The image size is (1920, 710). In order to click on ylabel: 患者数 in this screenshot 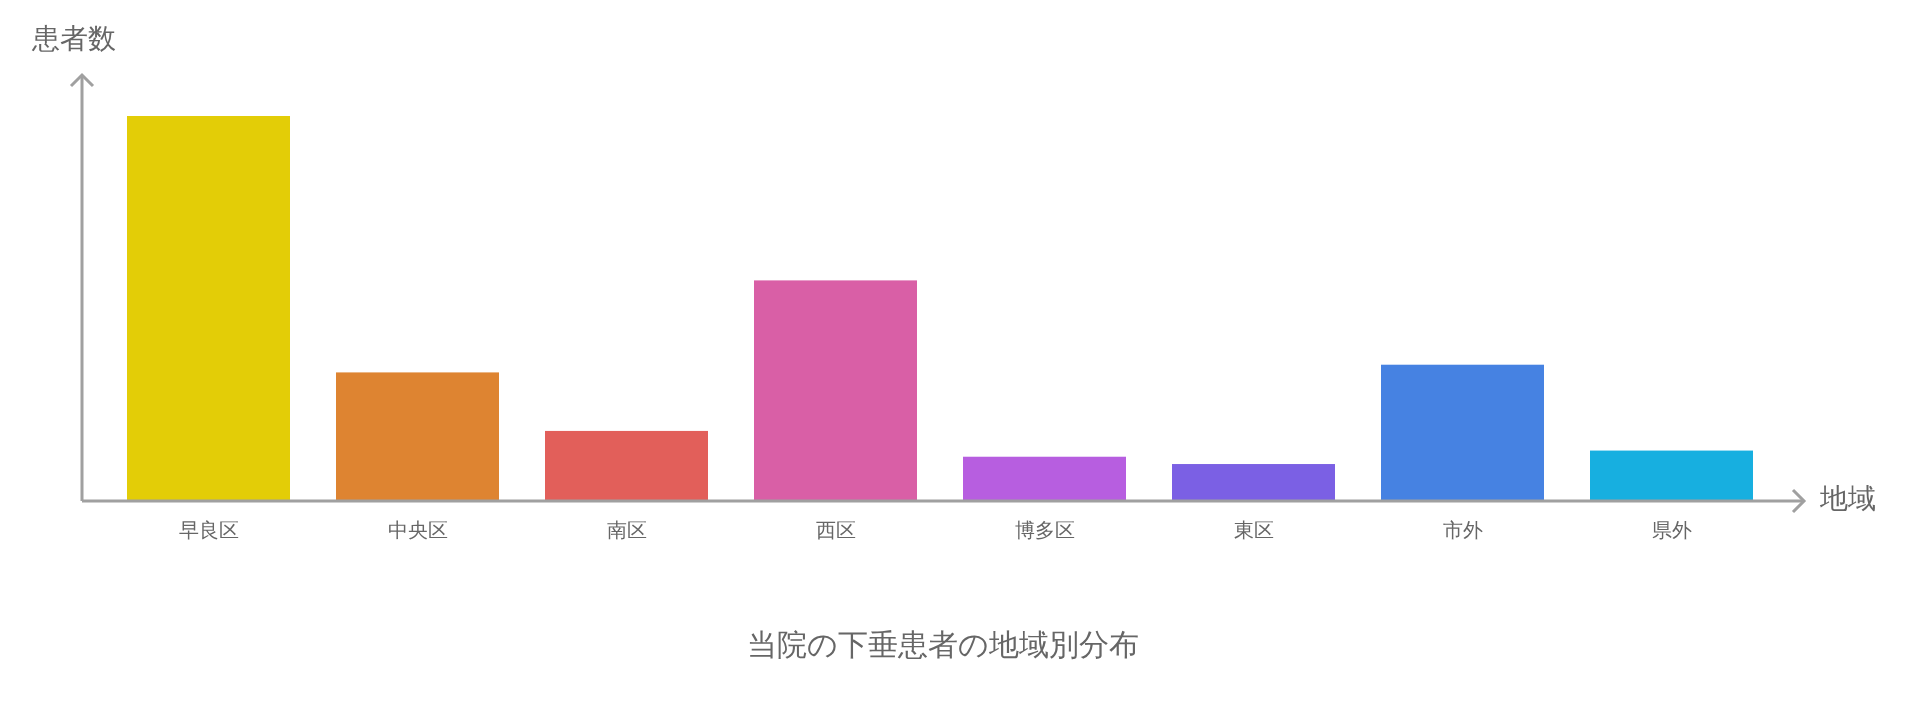, I will do `click(74, 38)`.